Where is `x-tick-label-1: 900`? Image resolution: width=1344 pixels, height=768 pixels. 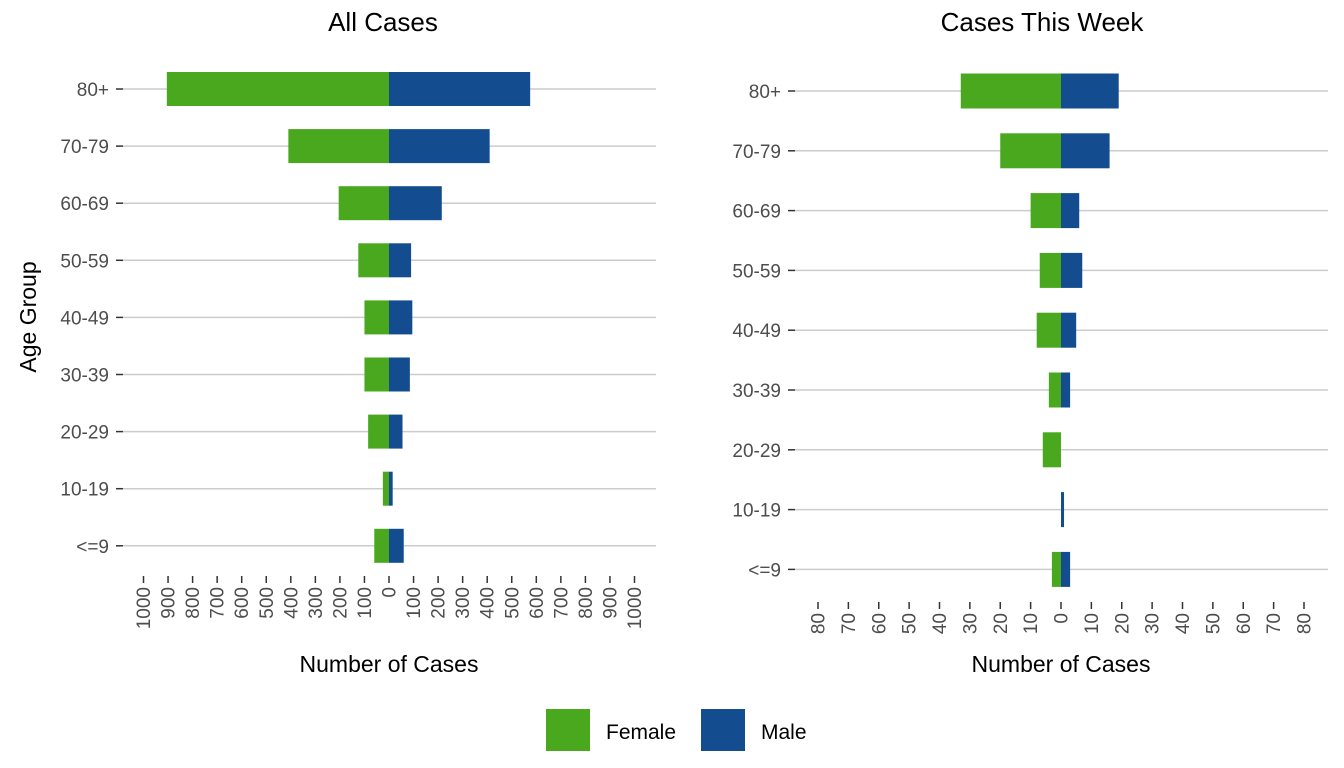 x-tick-label-1: 900 is located at coordinates (169, 603).